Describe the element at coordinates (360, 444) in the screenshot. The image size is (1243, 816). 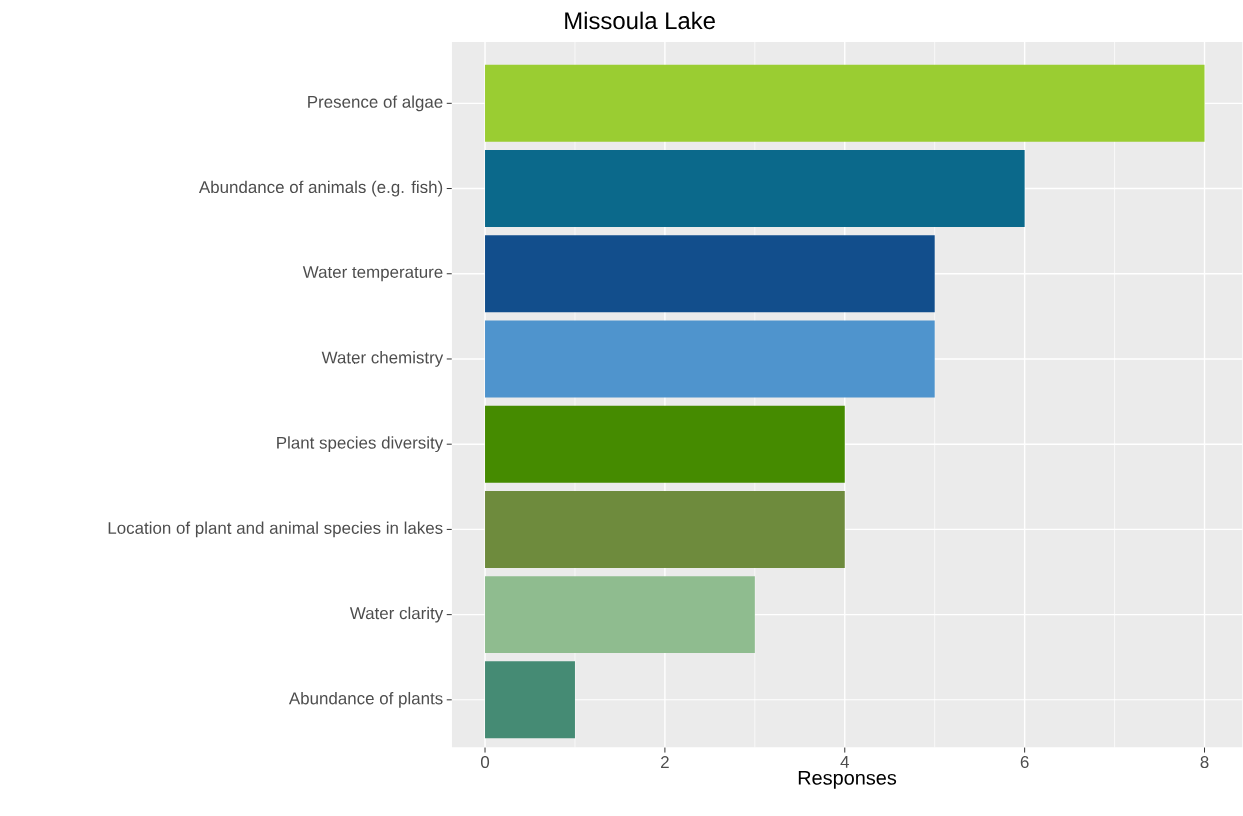
I see `y-tick-label: Plant species diversity` at that location.